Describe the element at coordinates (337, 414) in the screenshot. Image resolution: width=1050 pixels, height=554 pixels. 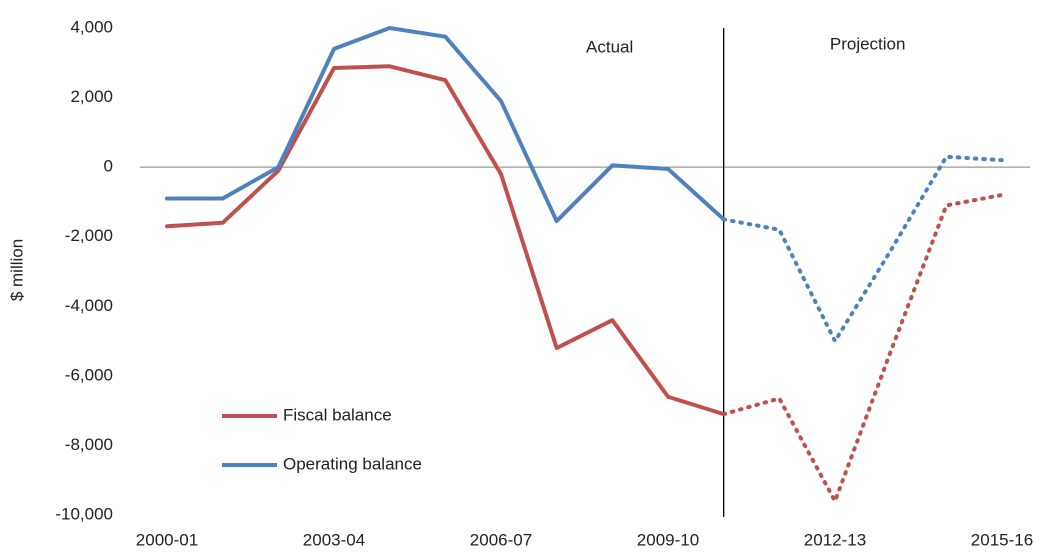
I see `legend-label: Fiscal balance` at that location.